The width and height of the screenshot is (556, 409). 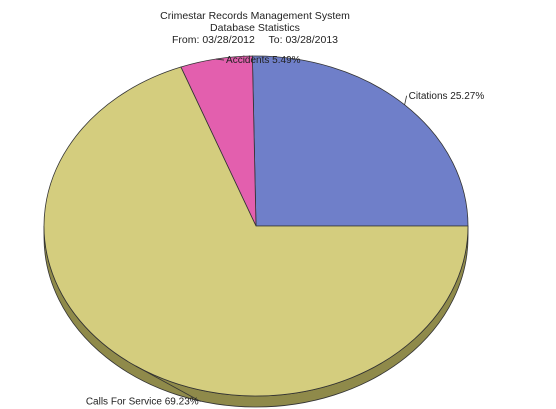 I want to click on from-date: 03/28/2012, so click(x=228, y=40).